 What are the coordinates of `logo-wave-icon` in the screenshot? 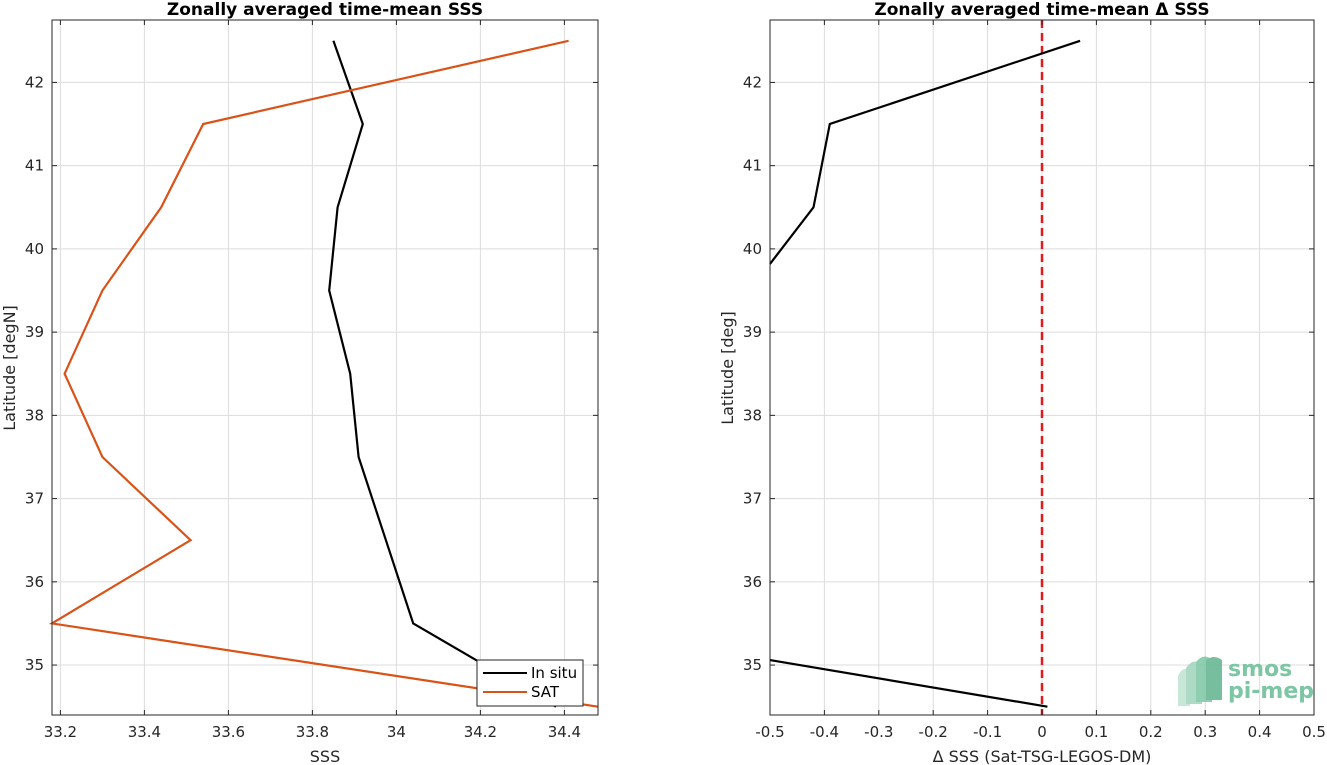 It's located at (1200, 681).